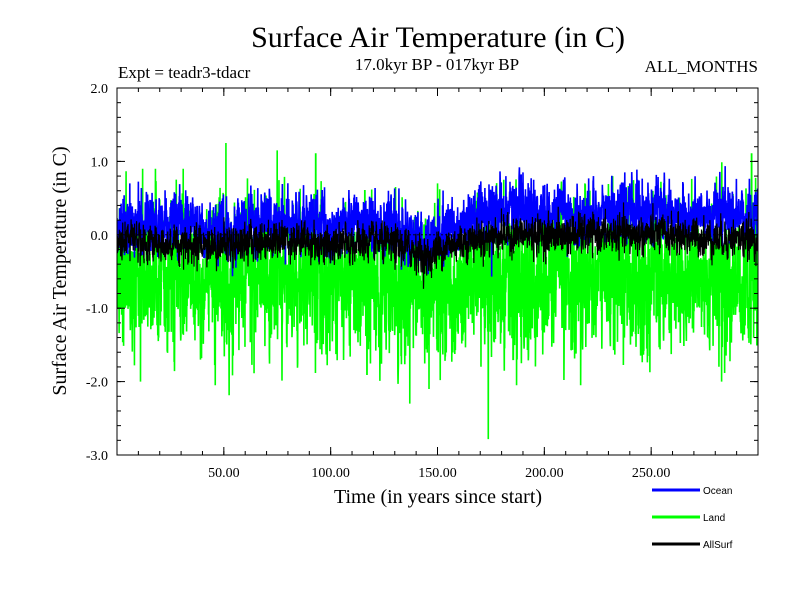 This screenshot has height=600, width=800. Describe the element at coordinates (224, 473) in the screenshot. I see `x-tick-label: 50.00` at that location.